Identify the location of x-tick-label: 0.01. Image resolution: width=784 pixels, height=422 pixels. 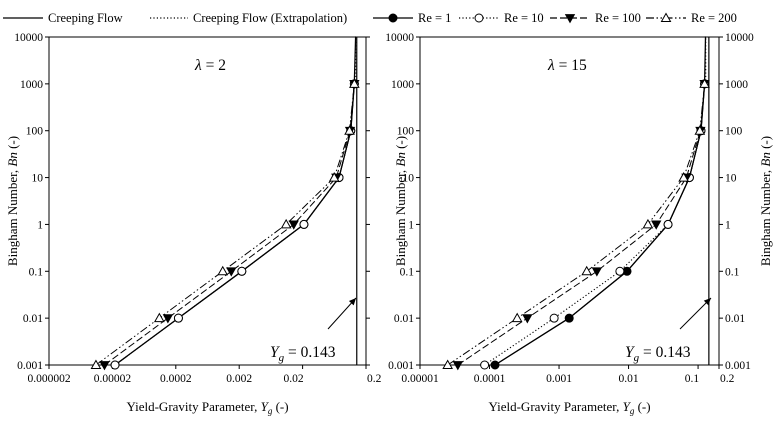
(628, 379).